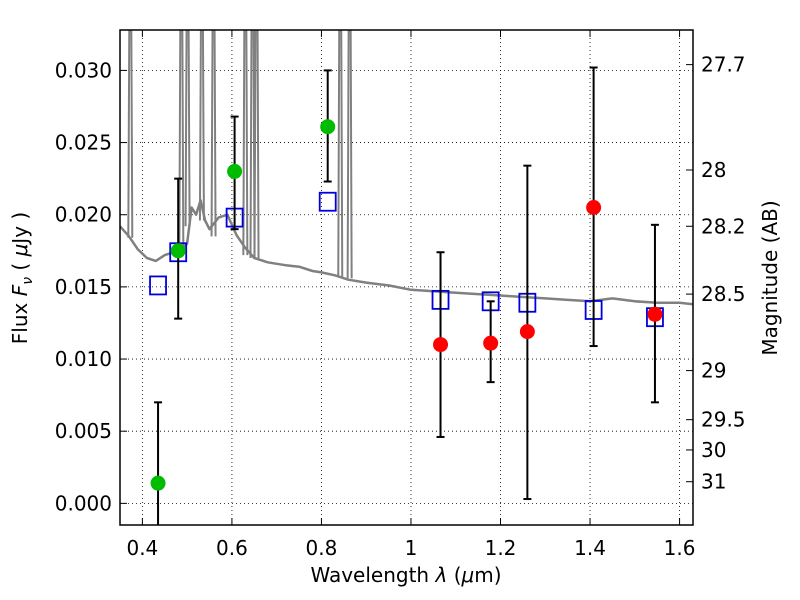 Image resolution: width=800 pixels, height=600 pixels. I want to click on y2-tick-label: 28.5, so click(723, 294).